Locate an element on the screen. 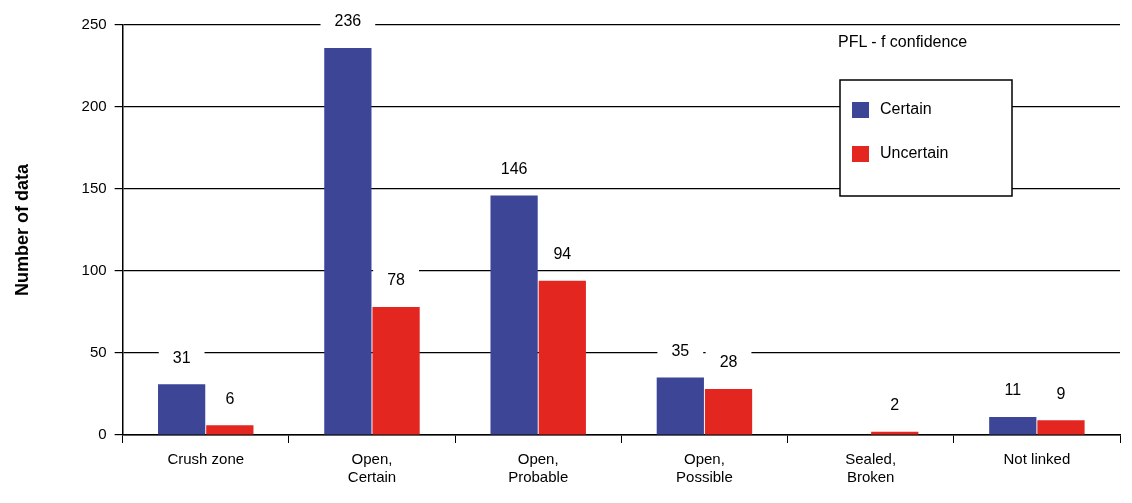 The image size is (1132, 503). x-tick-label: Open, Possible is located at coordinates (704, 468).